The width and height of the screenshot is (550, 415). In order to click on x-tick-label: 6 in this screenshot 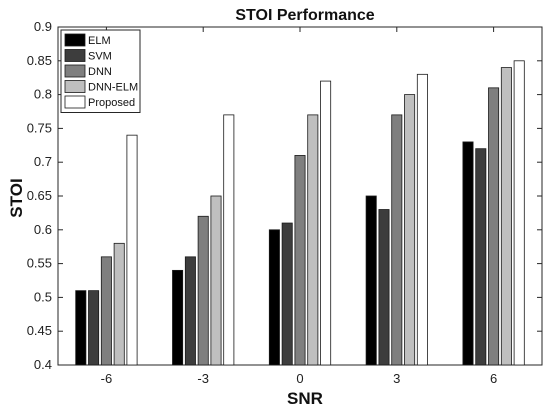, I will do `click(493, 378)`.